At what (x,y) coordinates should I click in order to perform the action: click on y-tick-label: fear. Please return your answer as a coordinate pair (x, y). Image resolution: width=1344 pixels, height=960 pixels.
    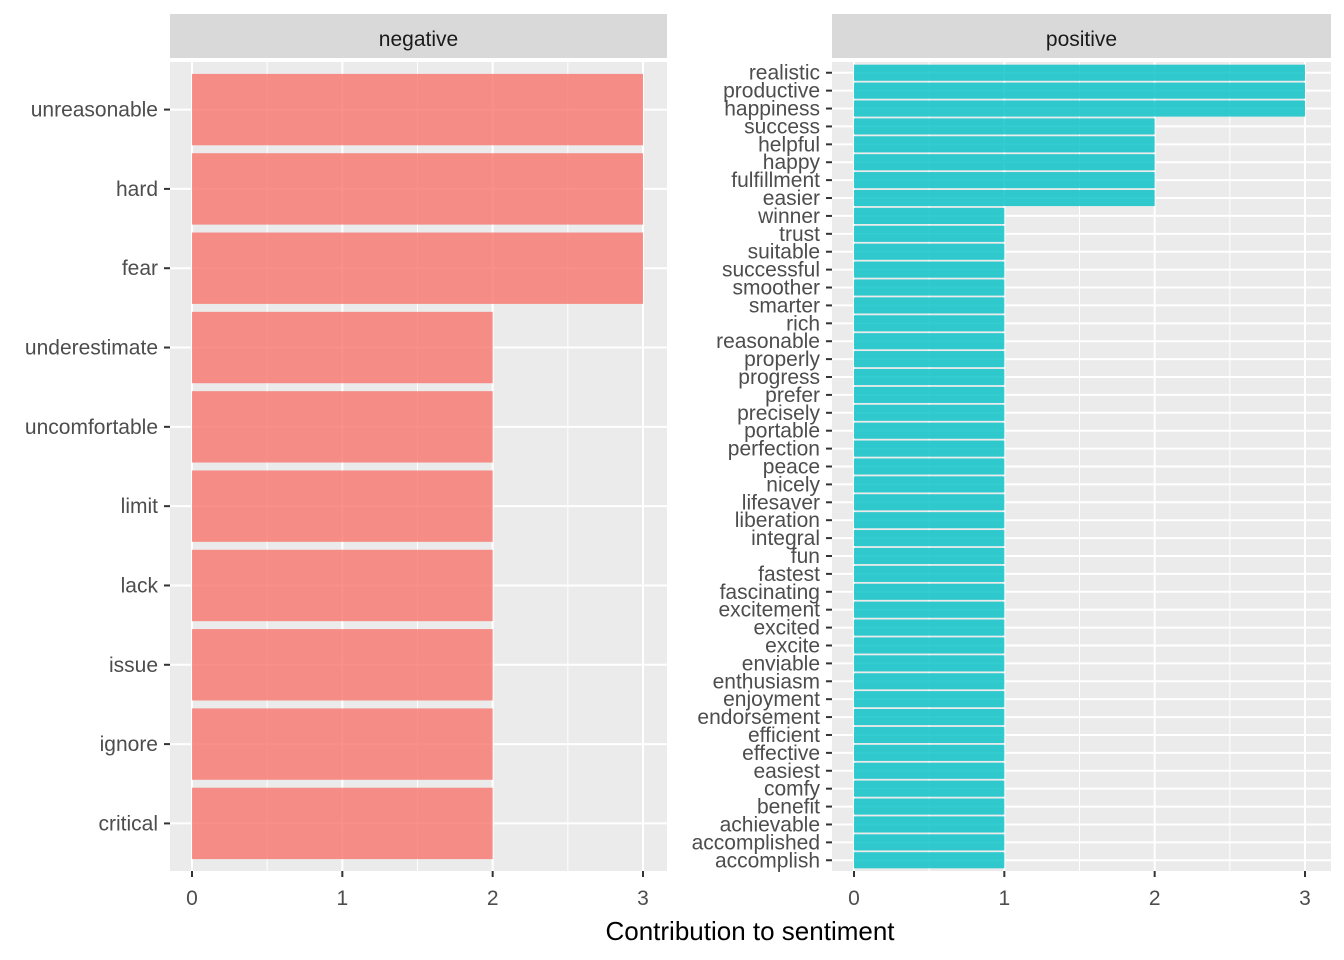
    Looking at the image, I should click on (140, 268).